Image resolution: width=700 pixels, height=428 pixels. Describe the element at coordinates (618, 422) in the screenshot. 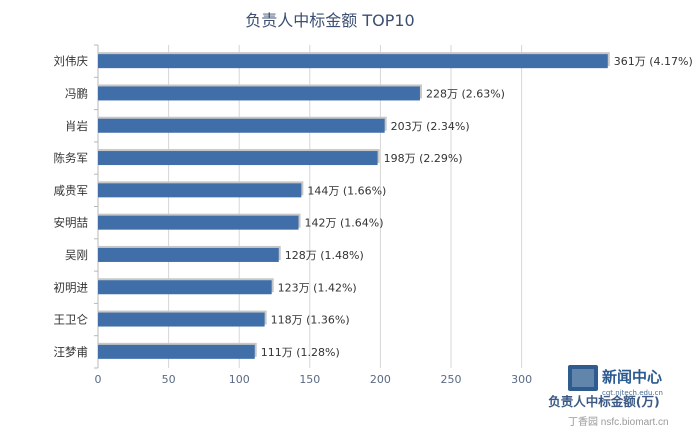

I see `source-watermark: 丁香园 nsfc.biomart.cn` at that location.